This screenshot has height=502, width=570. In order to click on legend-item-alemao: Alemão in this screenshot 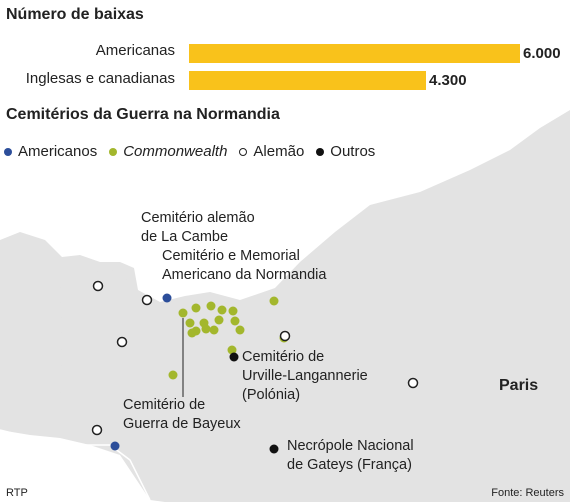, I will do `click(271, 151)`.